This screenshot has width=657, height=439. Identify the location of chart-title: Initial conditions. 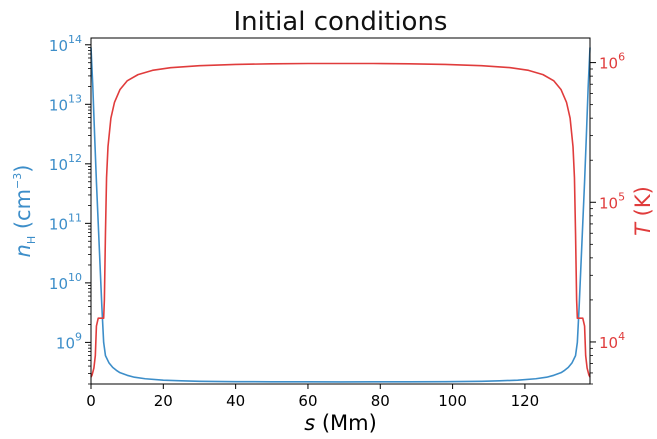
(341, 22).